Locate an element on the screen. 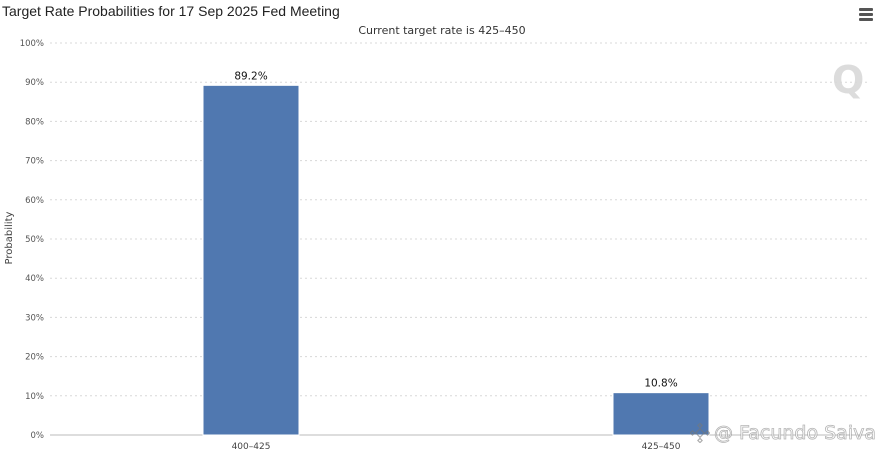 Image resolution: width=884 pixels, height=454 pixels. binance-logo-icon is located at coordinates (700, 433).